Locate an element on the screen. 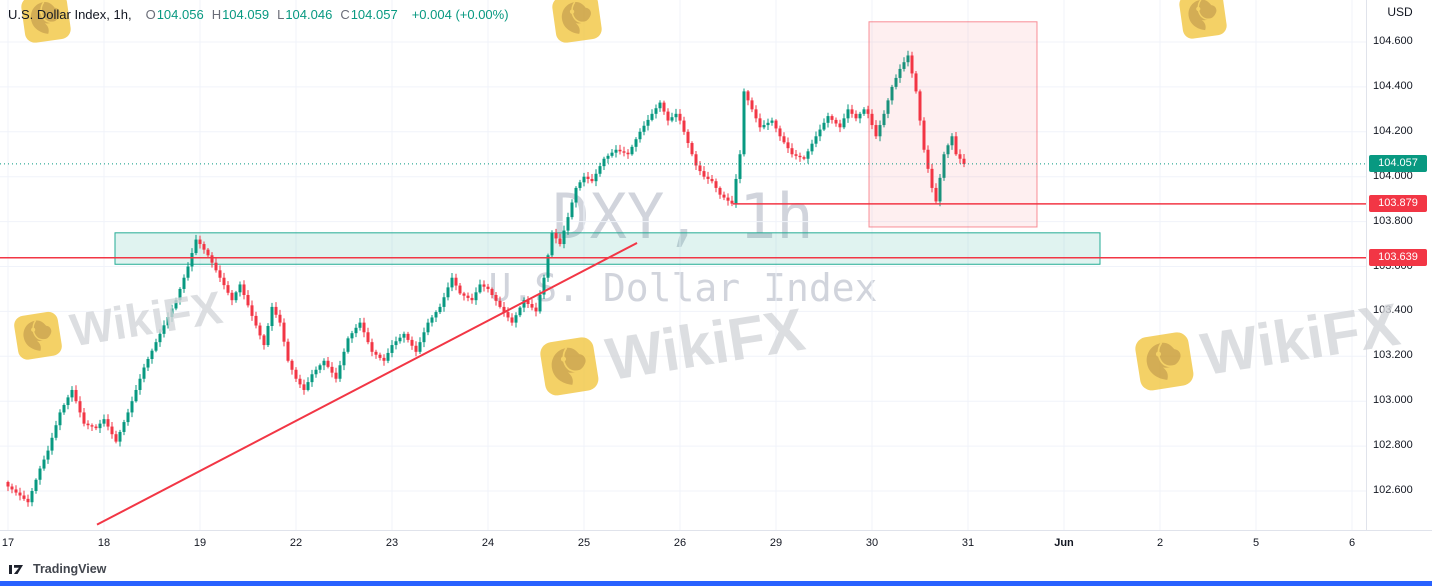 This screenshot has height=586, width=1432. price-tick-label: 103.800 is located at coordinates (1393, 220).